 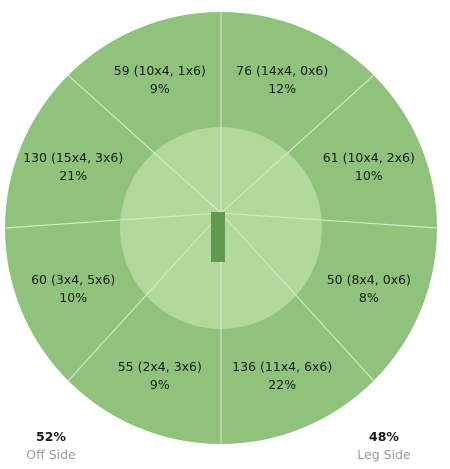 What do you see at coordinates (369, 279) in the screenshot?
I see `segment-runs-label: 50 (8x4, 0x6)` at bounding box center [369, 279].